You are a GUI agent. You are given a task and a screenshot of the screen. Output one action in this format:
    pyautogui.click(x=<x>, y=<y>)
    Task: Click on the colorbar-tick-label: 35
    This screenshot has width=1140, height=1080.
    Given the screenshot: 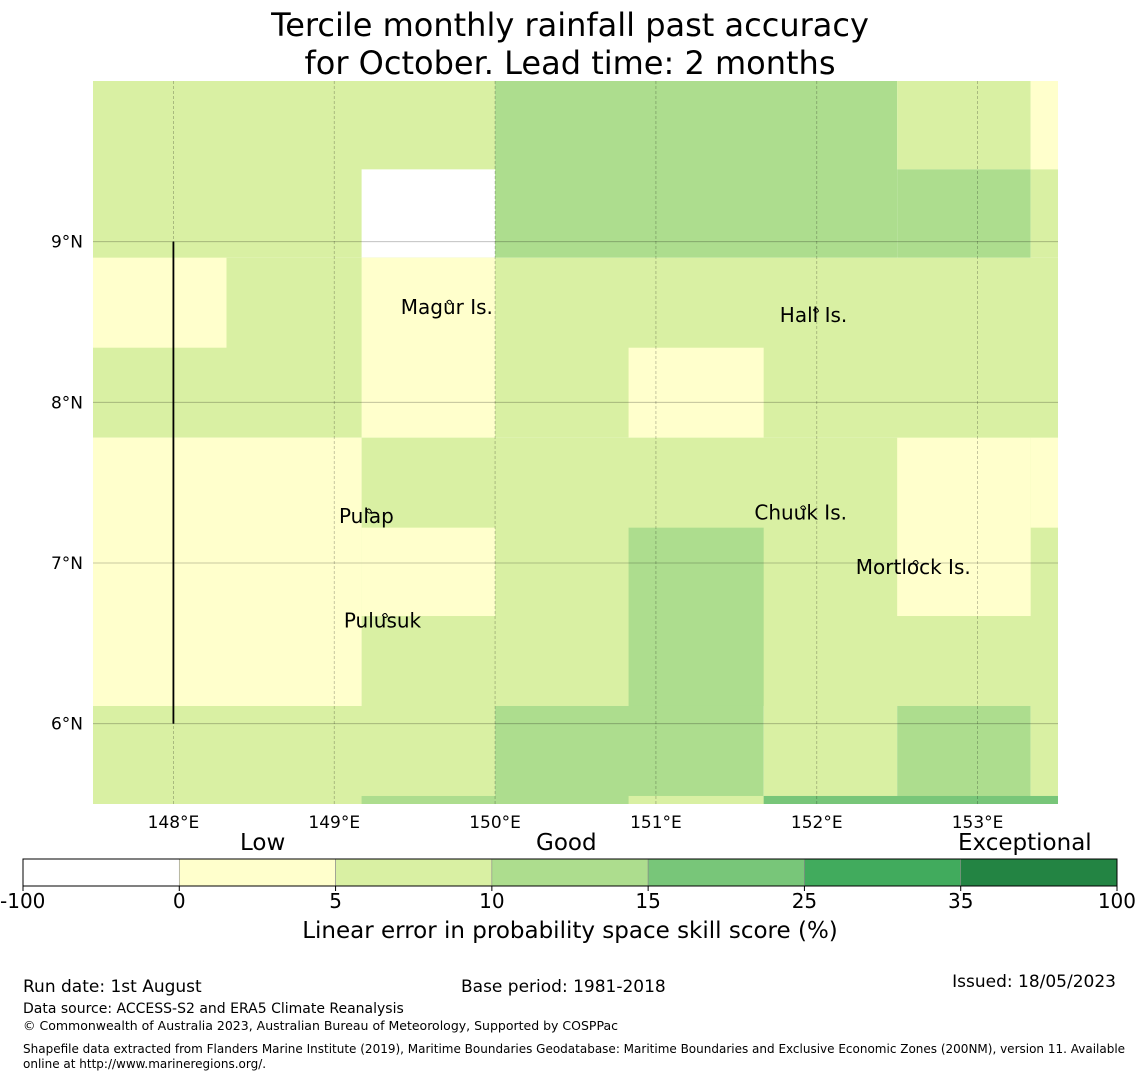 What is the action you would take?
    pyautogui.click(x=960, y=901)
    